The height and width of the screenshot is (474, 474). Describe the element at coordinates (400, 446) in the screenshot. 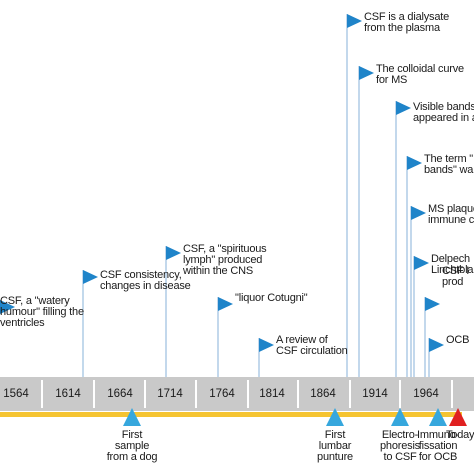

I see `marker-label: Electro- phoresis to CSF` at that location.